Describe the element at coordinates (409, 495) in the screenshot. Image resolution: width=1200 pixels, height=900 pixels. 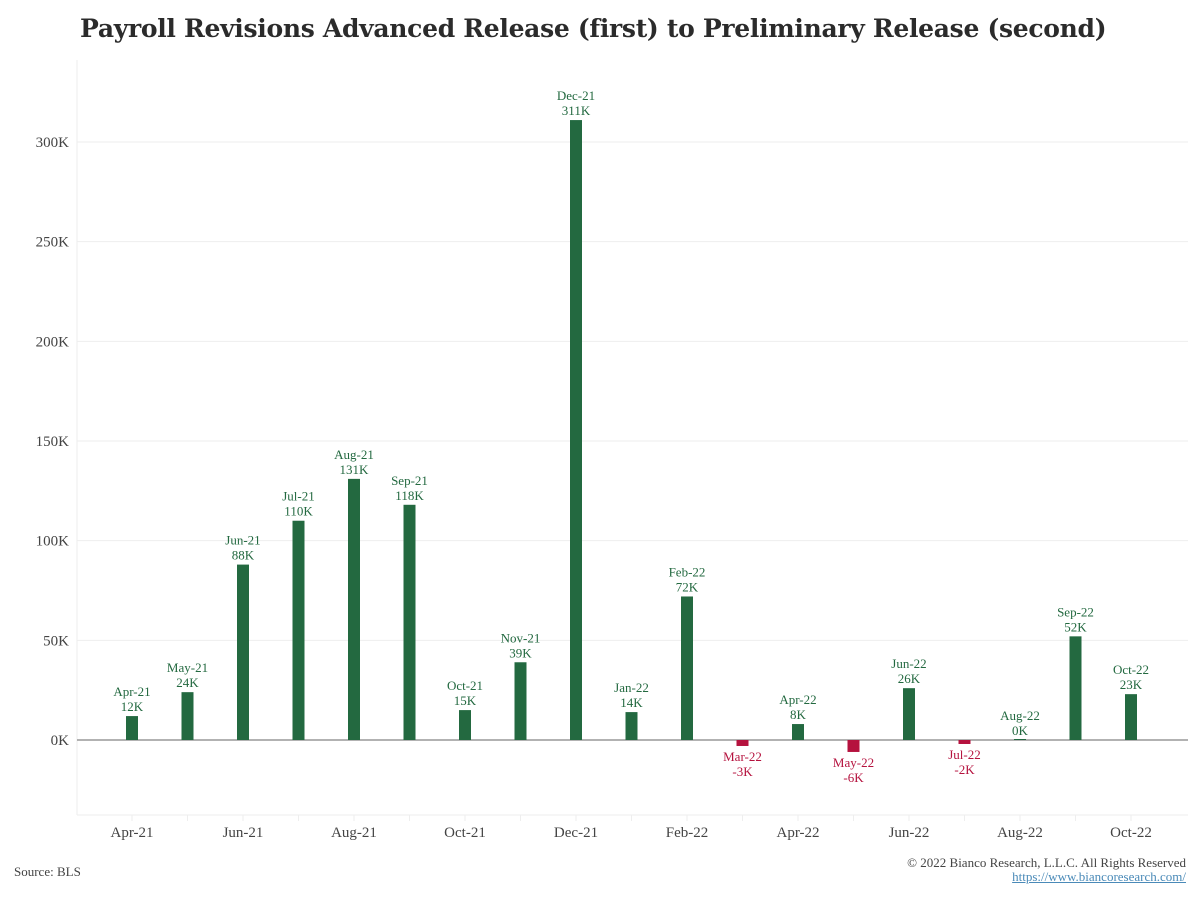
I see `bar-value-label: 118K` at that location.